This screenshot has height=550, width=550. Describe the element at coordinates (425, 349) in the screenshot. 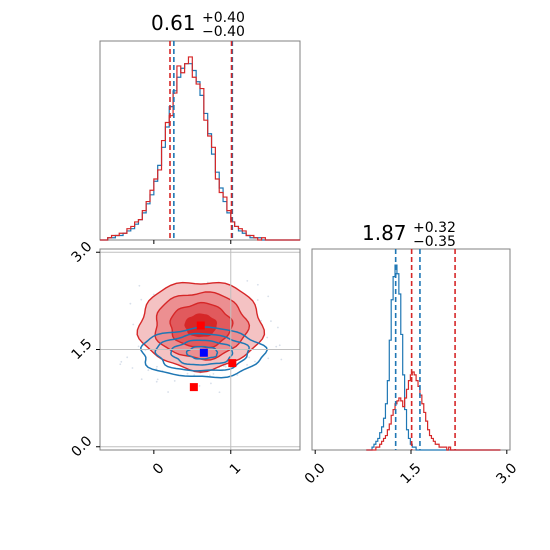

I see `marginal-param-2-quantile-lines` at that location.